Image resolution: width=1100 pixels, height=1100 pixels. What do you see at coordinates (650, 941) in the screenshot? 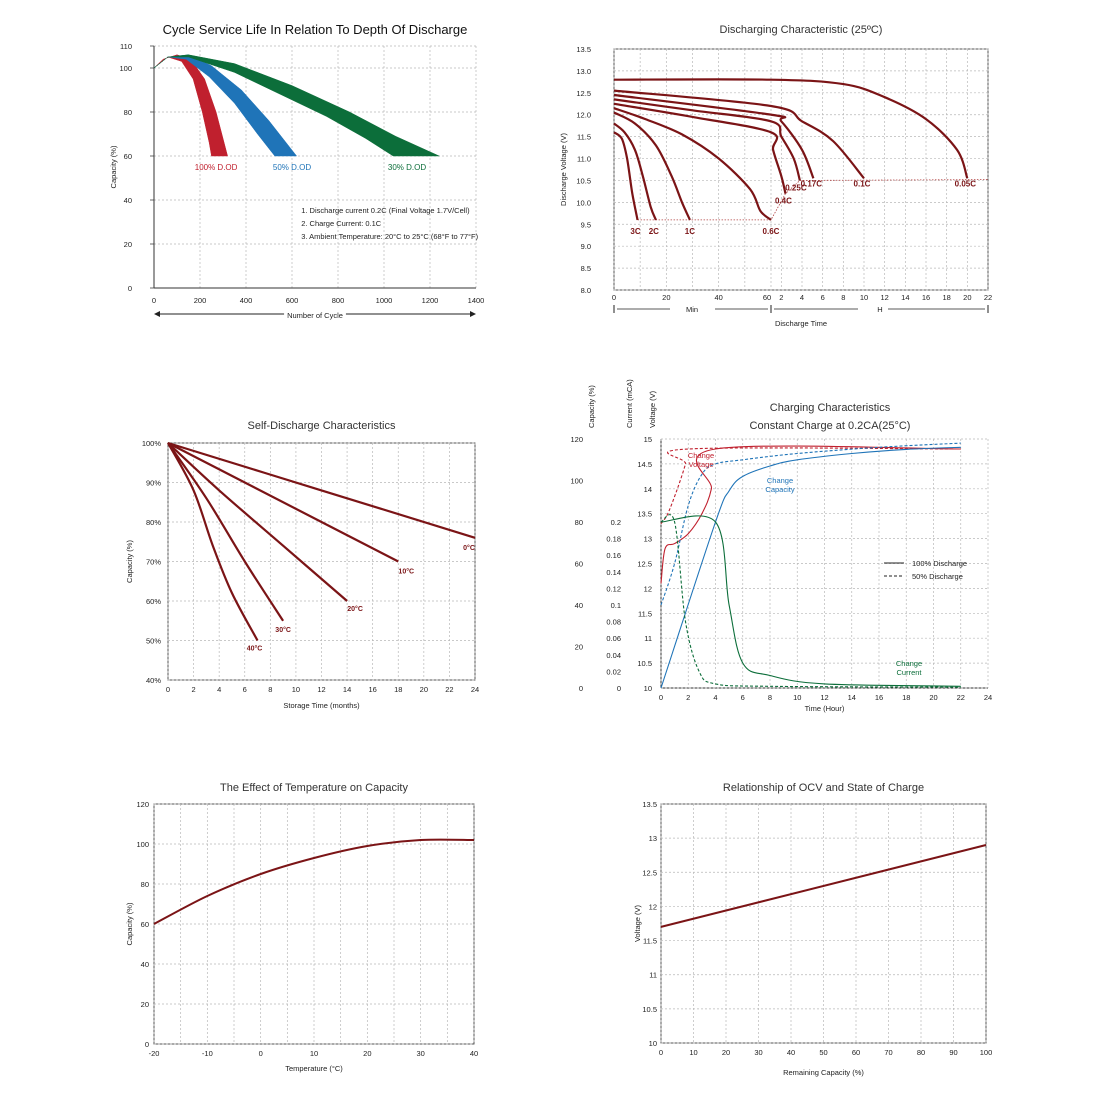
I see `y-tick-label: 11.5` at bounding box center [650, 941].